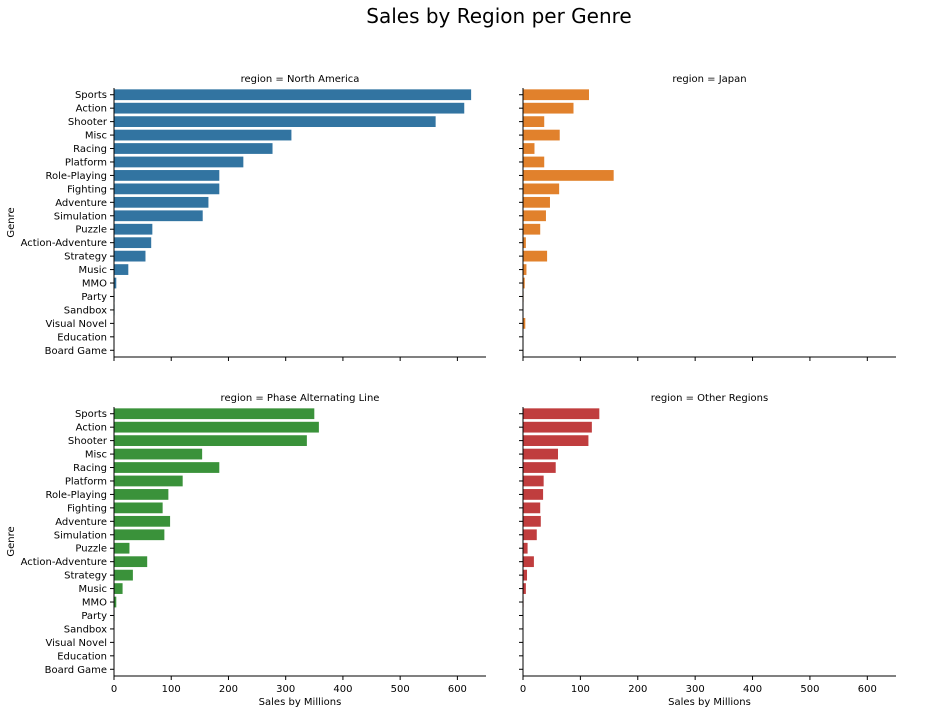 The image size is (929, 718). I want to click on y-tick-label: Racing, so click(90, 468).